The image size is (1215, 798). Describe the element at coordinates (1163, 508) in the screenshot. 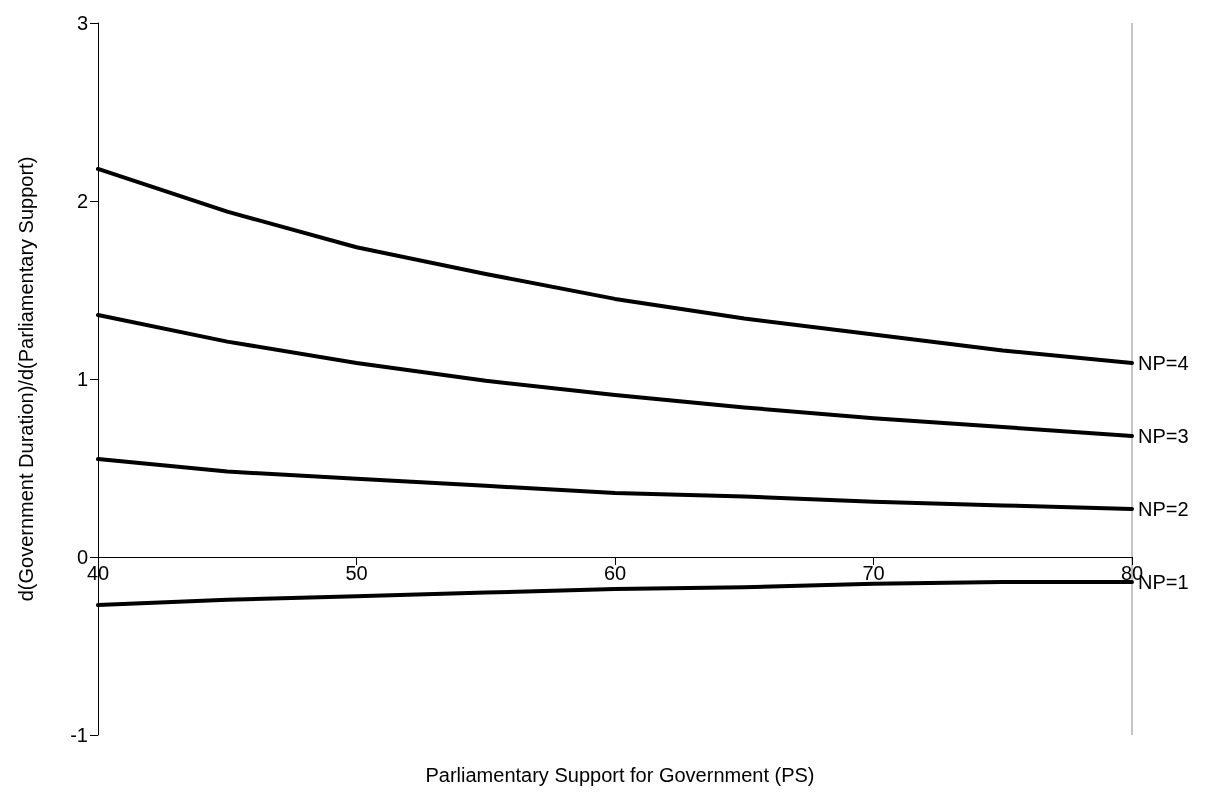

I see `series-label: NP=2` at that location.